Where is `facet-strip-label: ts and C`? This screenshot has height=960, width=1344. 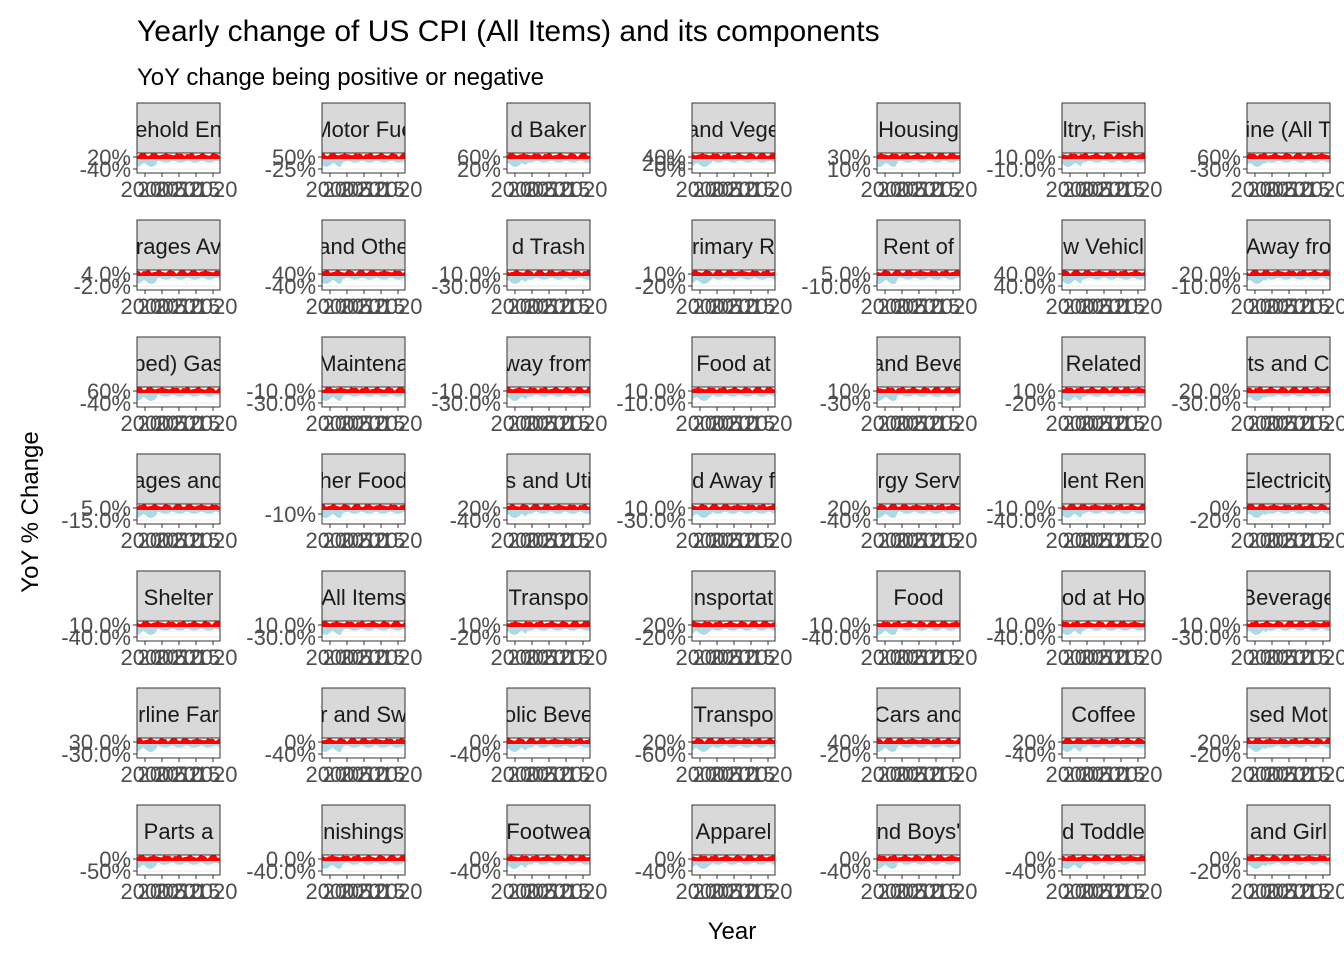 facet-strip-label: ts and C is located at coordinates (1289, 363).